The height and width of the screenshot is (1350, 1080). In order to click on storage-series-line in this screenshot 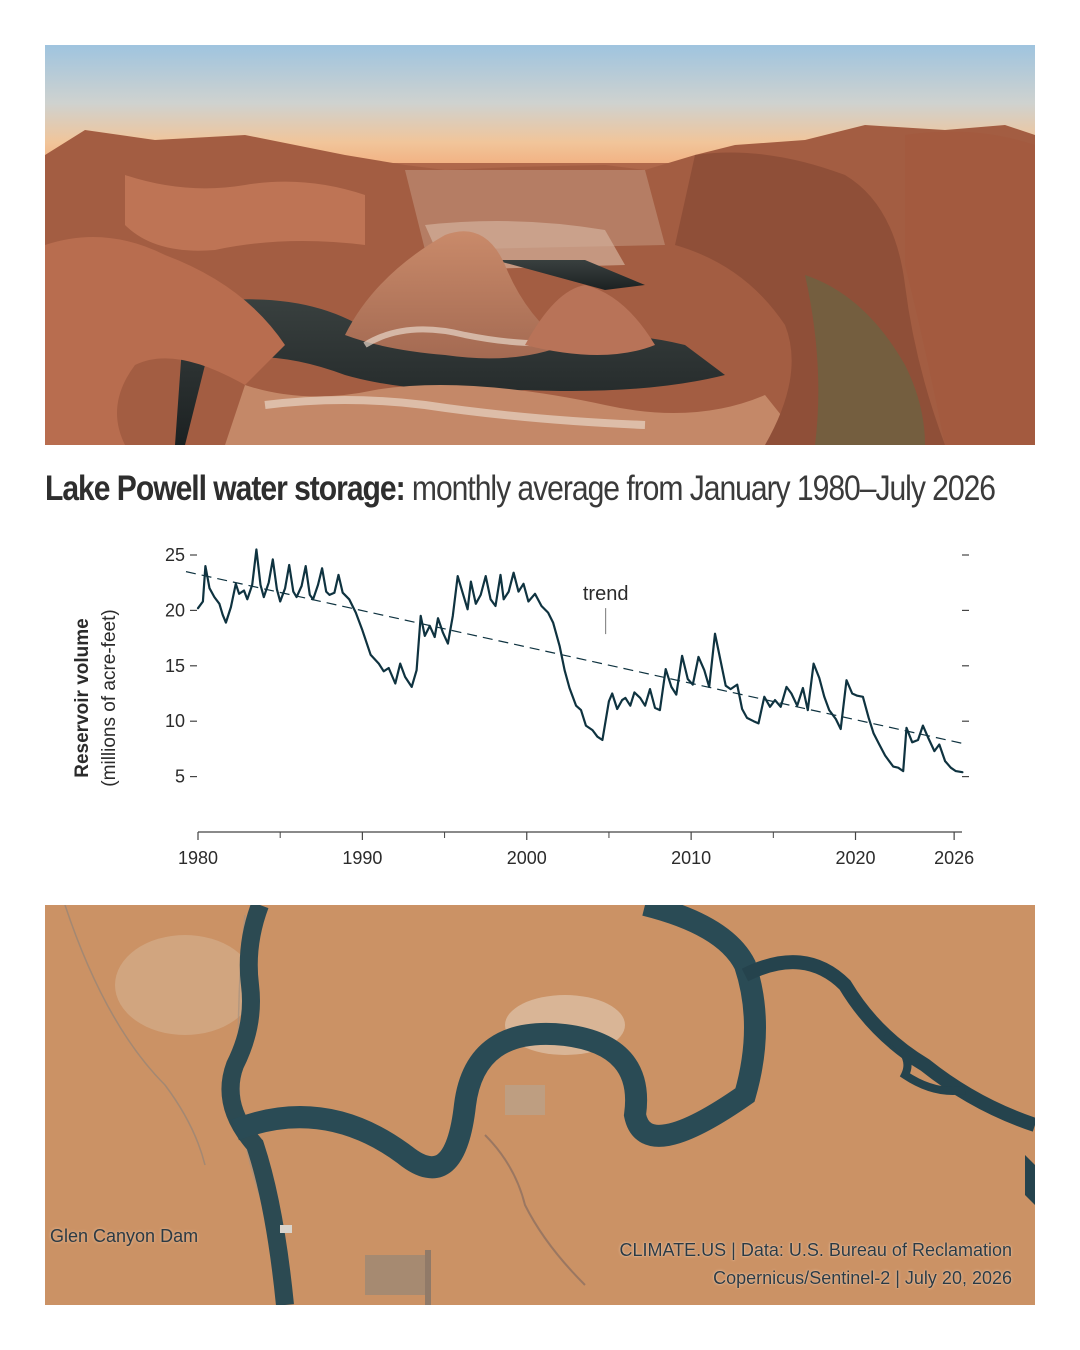, I will do `click(580, 661)`.